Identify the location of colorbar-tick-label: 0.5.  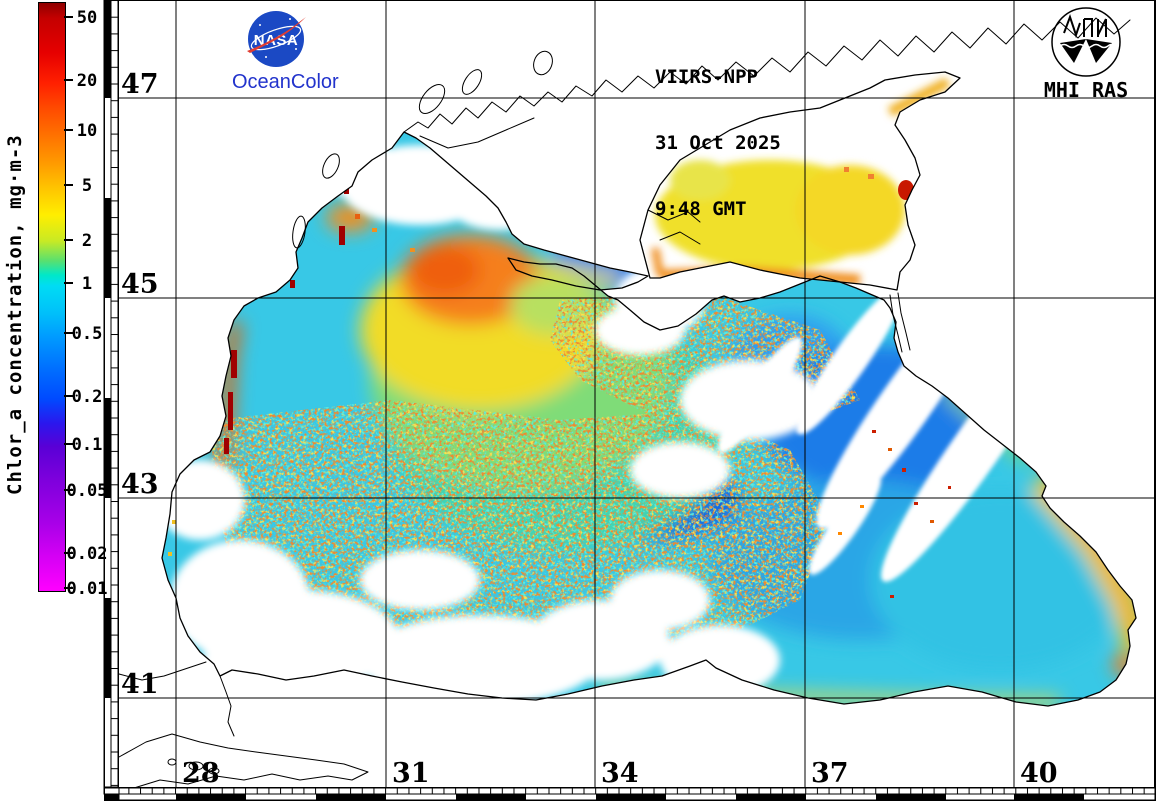
(87, 334).